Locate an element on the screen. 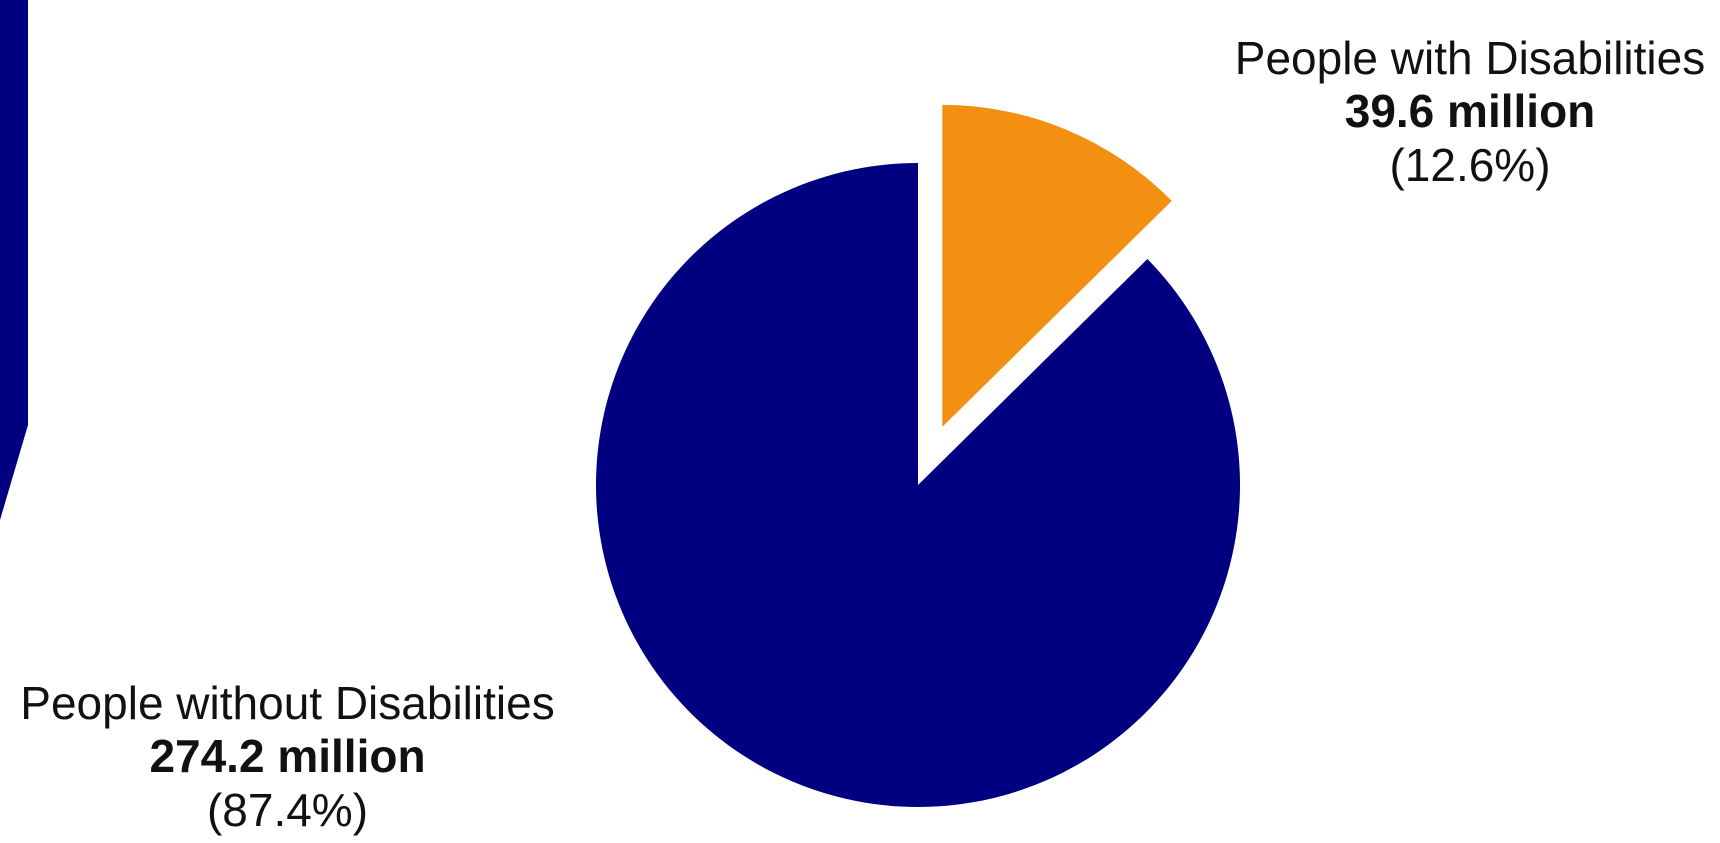 This screenshot has width=1720, height=843. slice-value-without-disabilities: 274.2 million is located at coordinates (287, 756).